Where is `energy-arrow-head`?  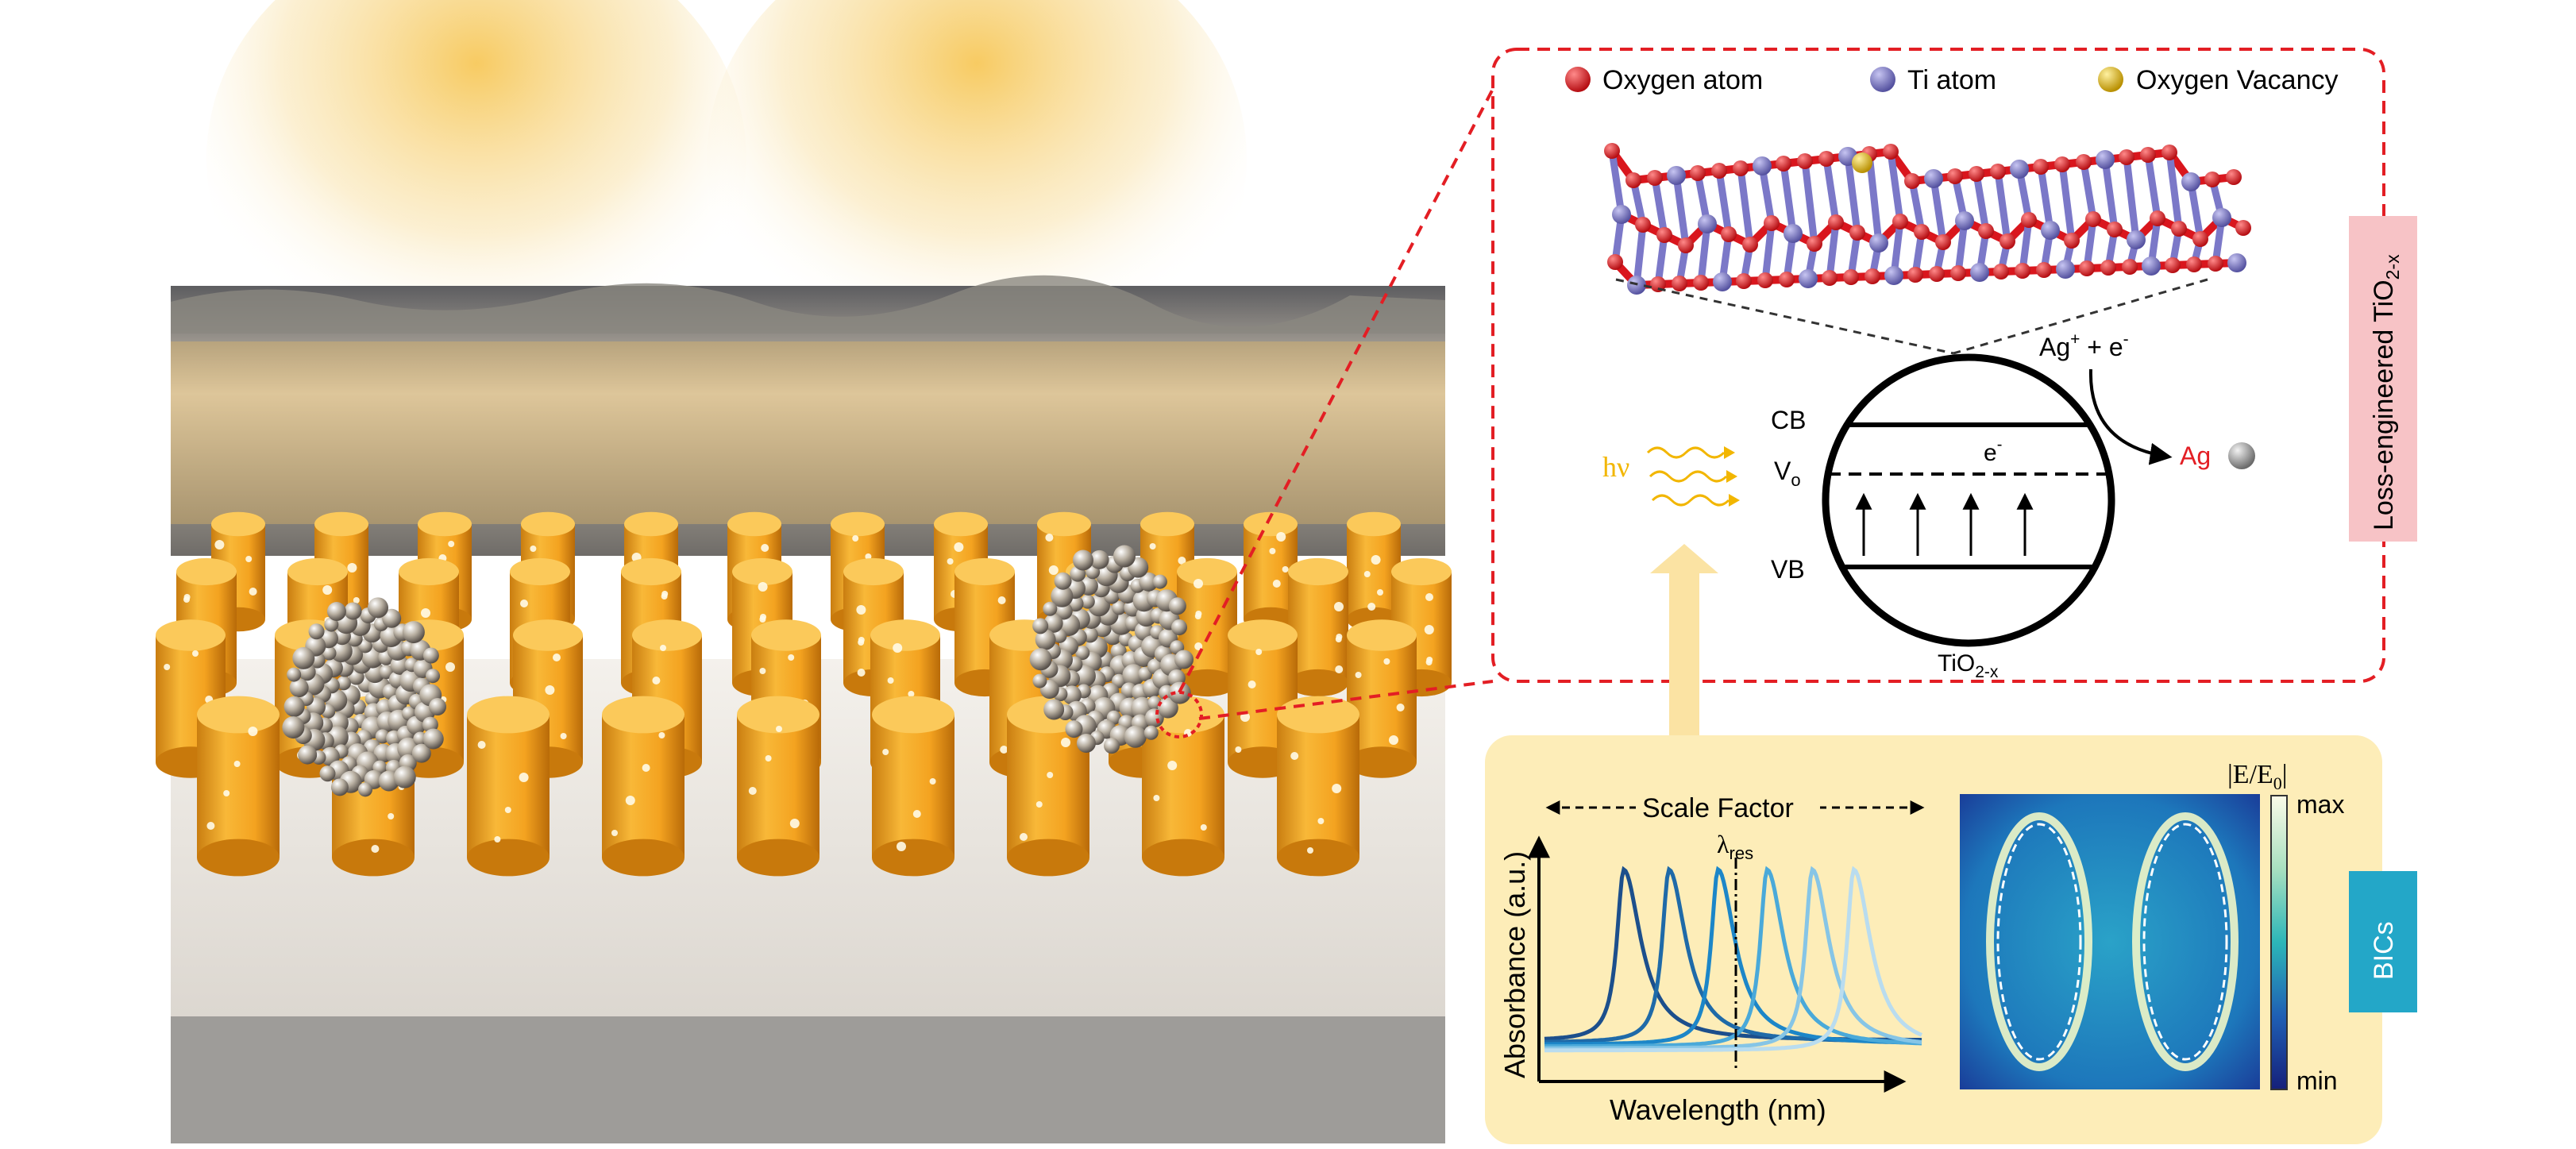 energy-arrow-head is located at coordinates (1684, 558).